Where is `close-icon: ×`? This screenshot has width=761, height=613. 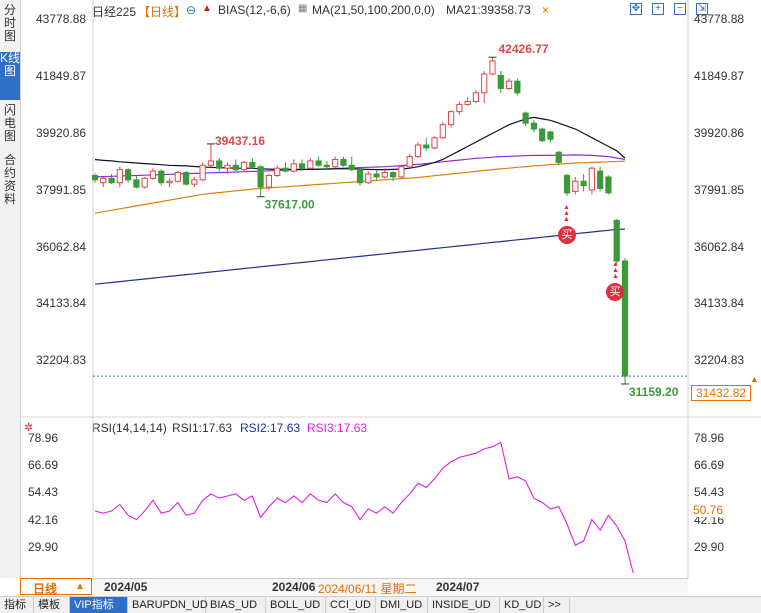
close-icon: × is located at coordinates (546, 10).